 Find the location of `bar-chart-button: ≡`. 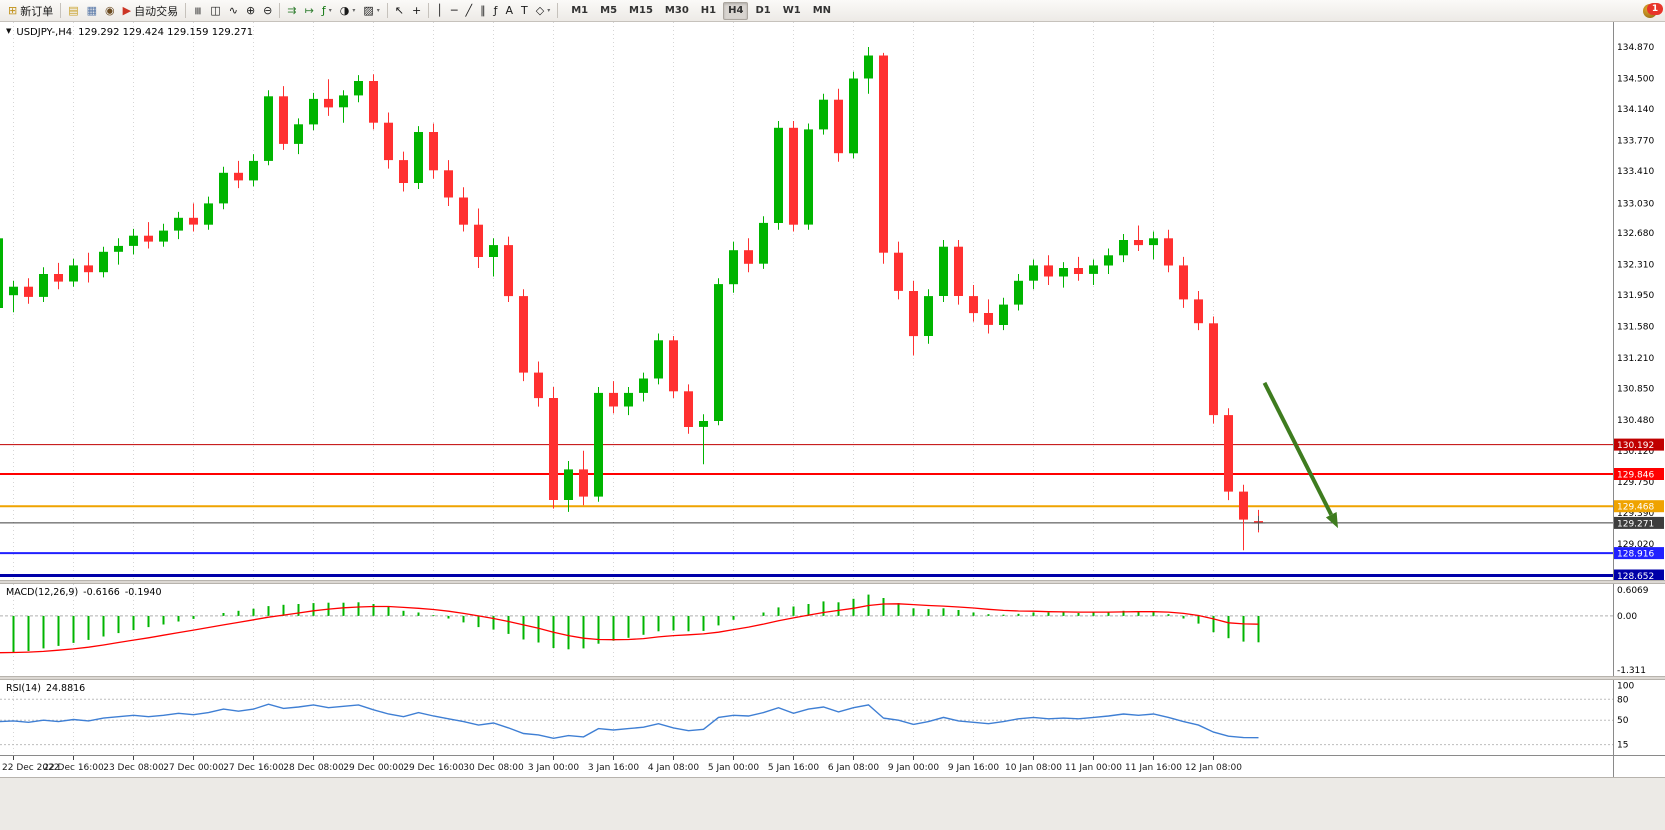

bar-chart-button: ≡ is located at coordinates (197, 11).